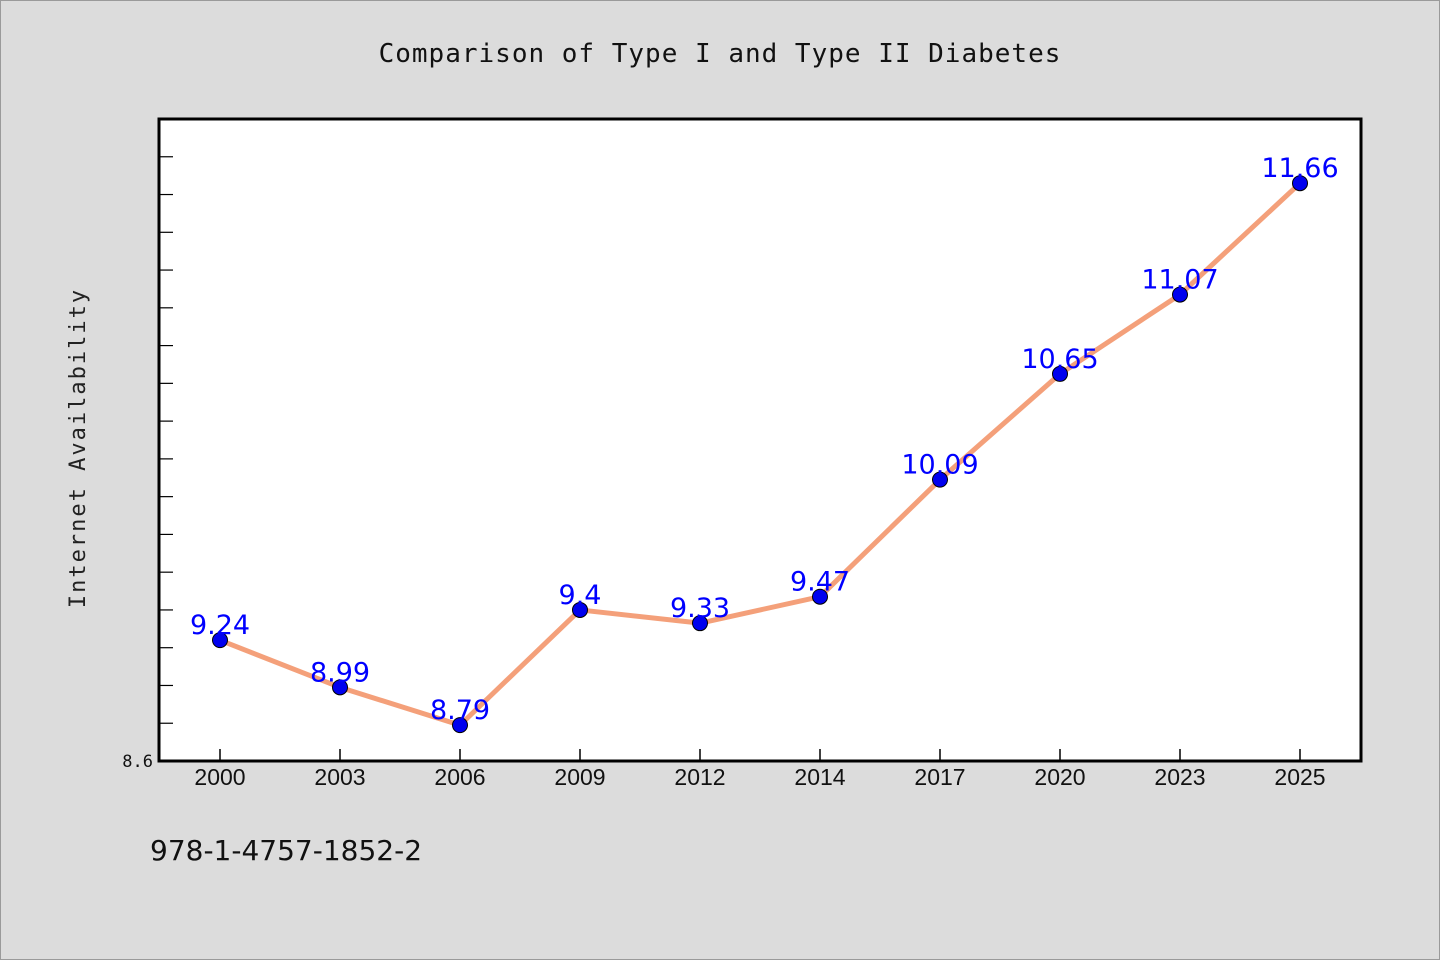  What do you see at coordinates (339, 777) in the screenshot?
I see `x-tick-label: 2003` at bounding box center [339, 777].